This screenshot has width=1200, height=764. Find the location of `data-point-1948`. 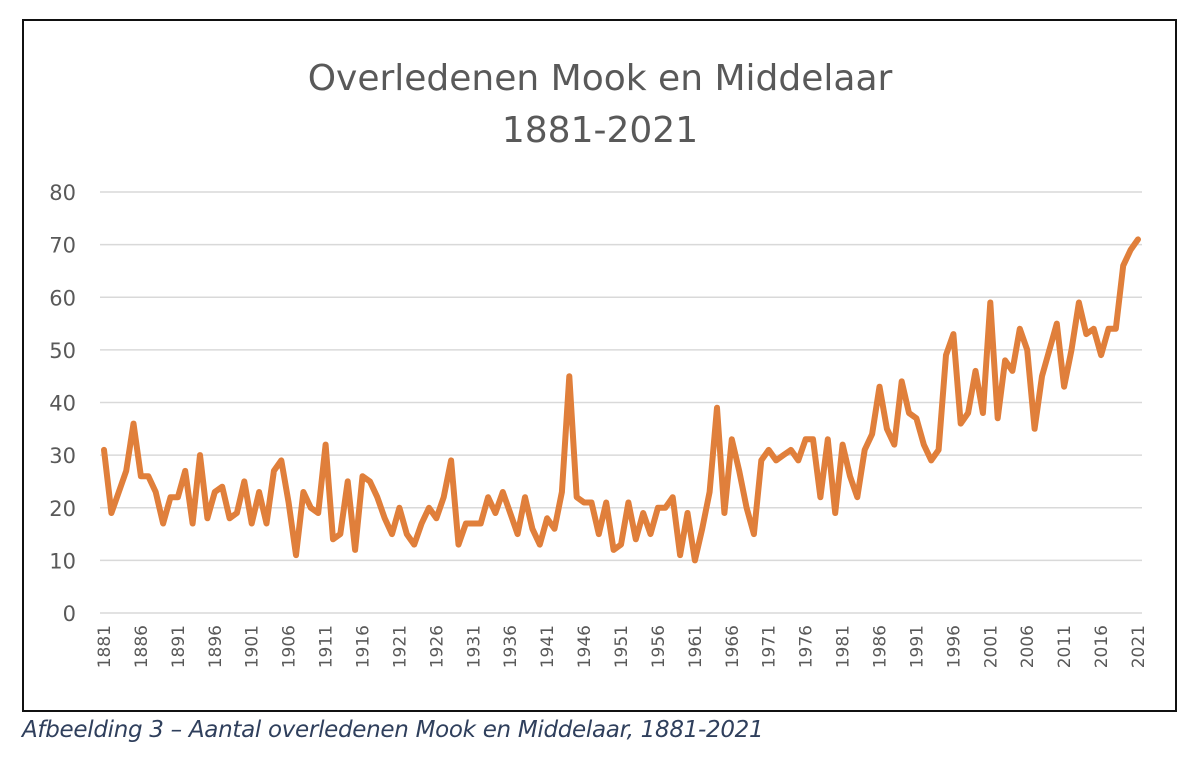

data-point-1948 is located at coordinates (599, 534).